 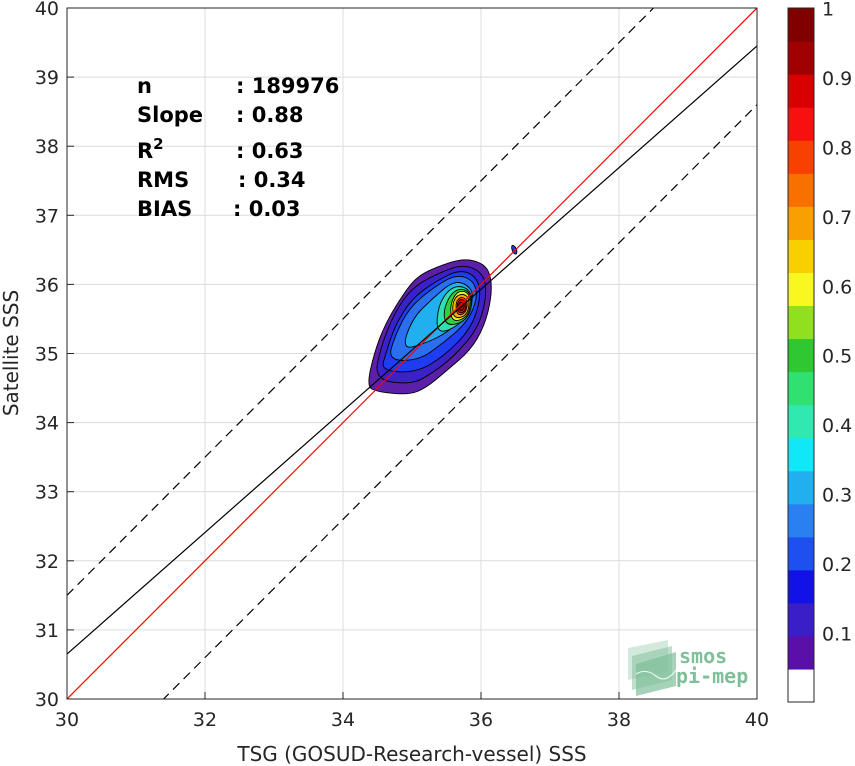 I want to click on stat-name-2: R2, so click(x=150, y=149).